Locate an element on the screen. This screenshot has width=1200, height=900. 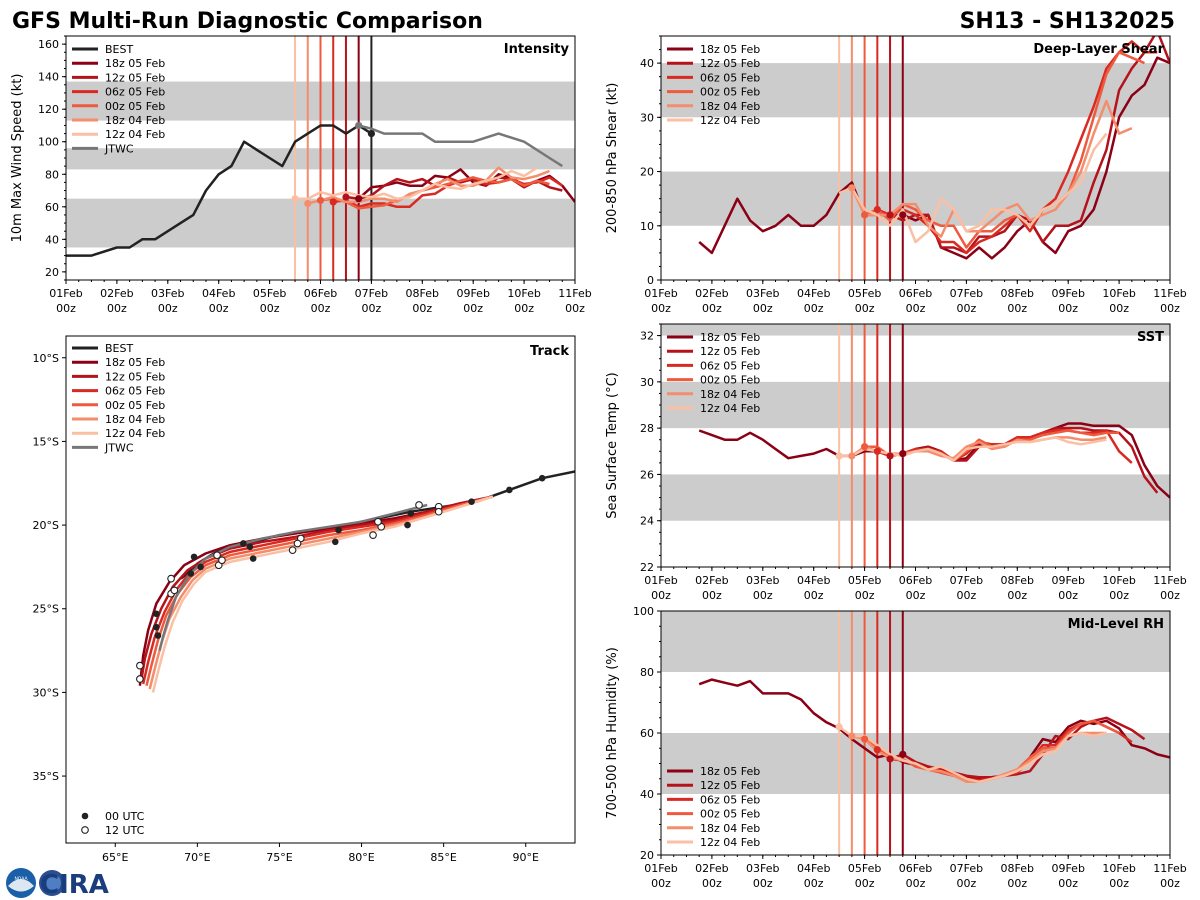
y-tick-label: 15°S is located at coordinates (46, 441).